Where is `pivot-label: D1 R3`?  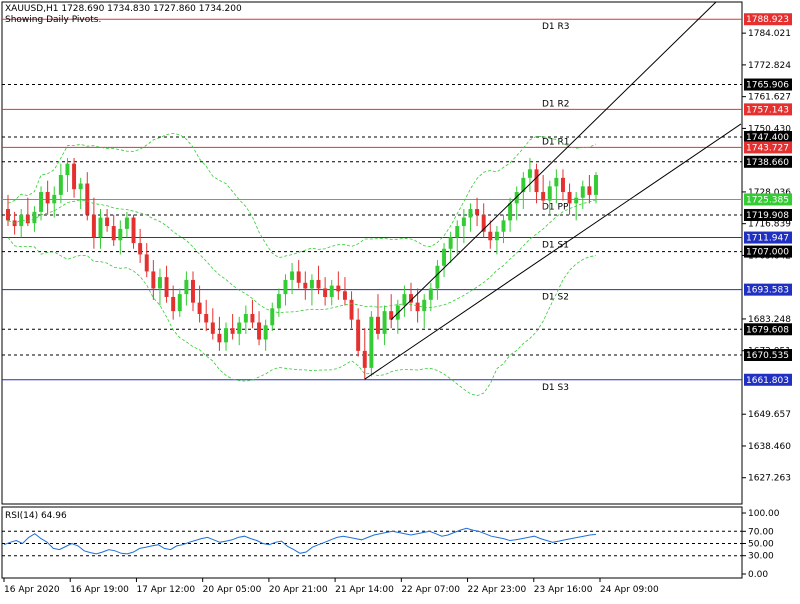
pivot-label: D1 R3 is located at coordinates (556, 27).